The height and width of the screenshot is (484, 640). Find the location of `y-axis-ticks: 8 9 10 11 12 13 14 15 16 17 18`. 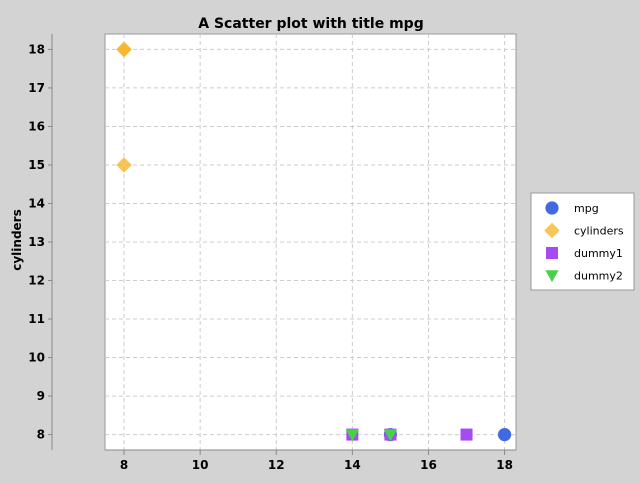

y-axis-ticks: 8 9 10 11 12 13 14 15 16 17 18 is located at coordinates (40, 242).